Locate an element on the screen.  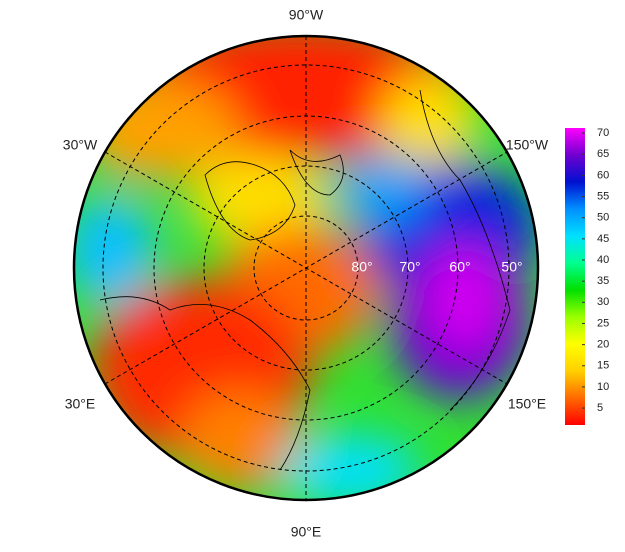
colorbar-label: 35 is located at coordinates (603, 281).